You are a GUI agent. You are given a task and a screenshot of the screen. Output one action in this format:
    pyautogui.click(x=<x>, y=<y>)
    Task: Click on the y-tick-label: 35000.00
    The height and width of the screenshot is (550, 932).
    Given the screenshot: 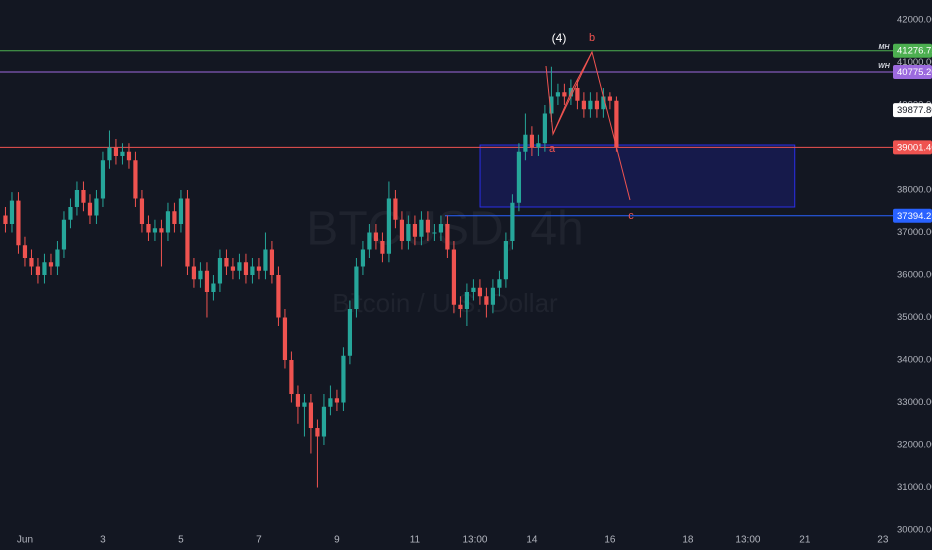 What is the action you would take?
    pyautogui.click(x=914, y=317)
    